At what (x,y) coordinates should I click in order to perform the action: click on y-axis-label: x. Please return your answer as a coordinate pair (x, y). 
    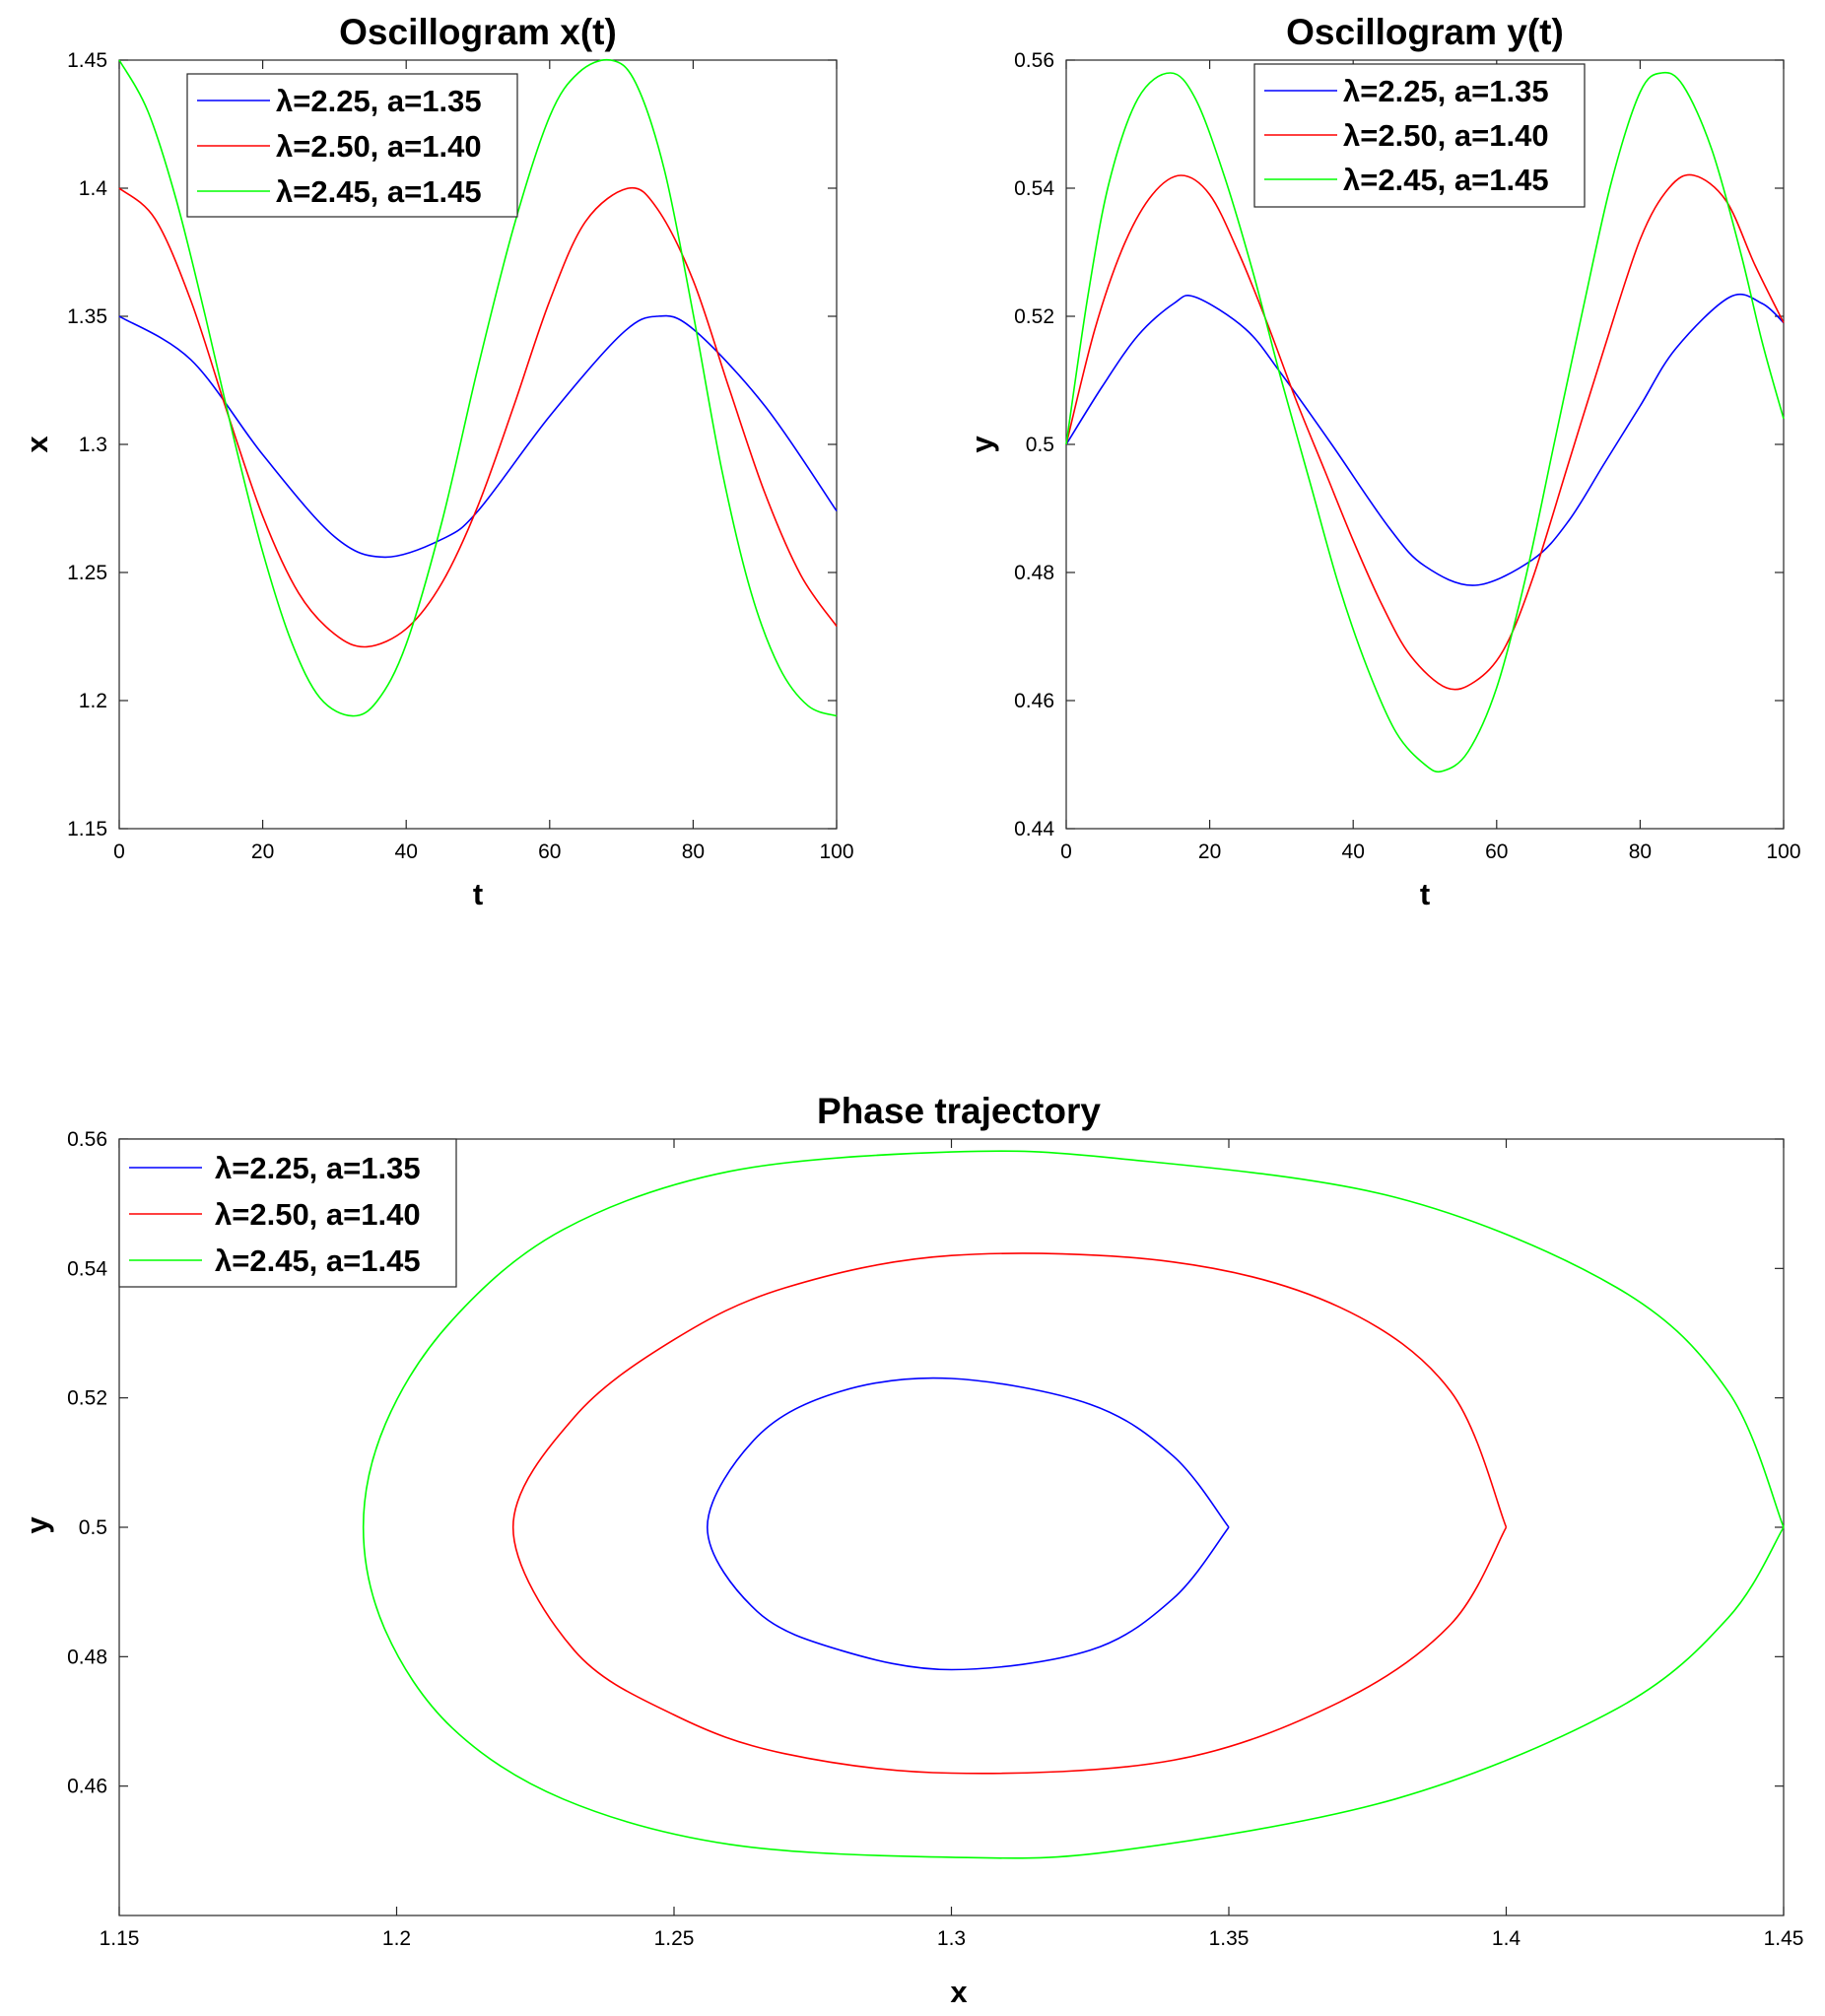
    Looking at the image, I should click on (37, 444).